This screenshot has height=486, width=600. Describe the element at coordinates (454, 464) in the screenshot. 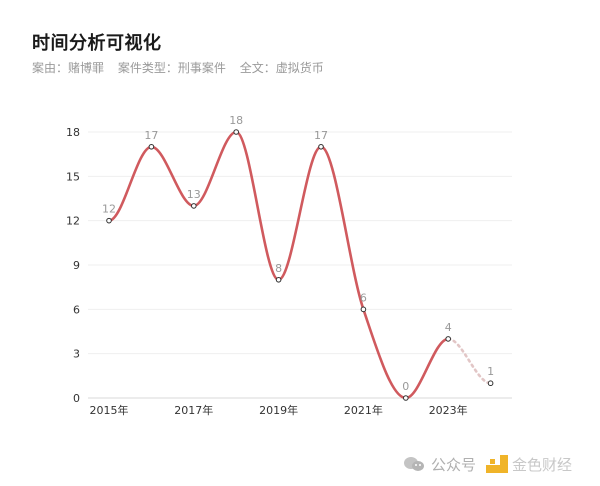

I see `watermark-text: 公众号` at that location.